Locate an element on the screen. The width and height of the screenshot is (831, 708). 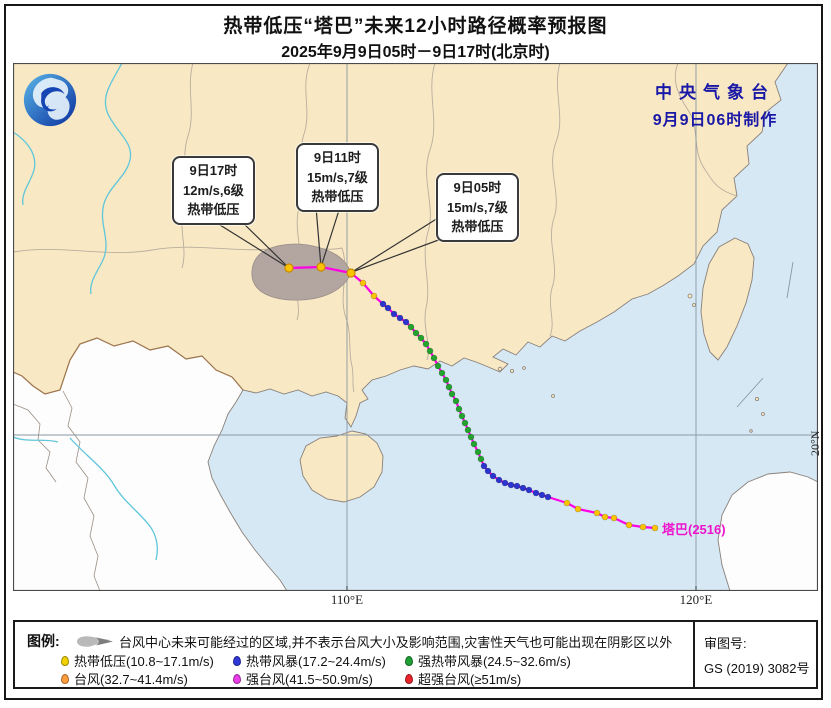
ty-dot-icon is located at coordinates (65, 678).